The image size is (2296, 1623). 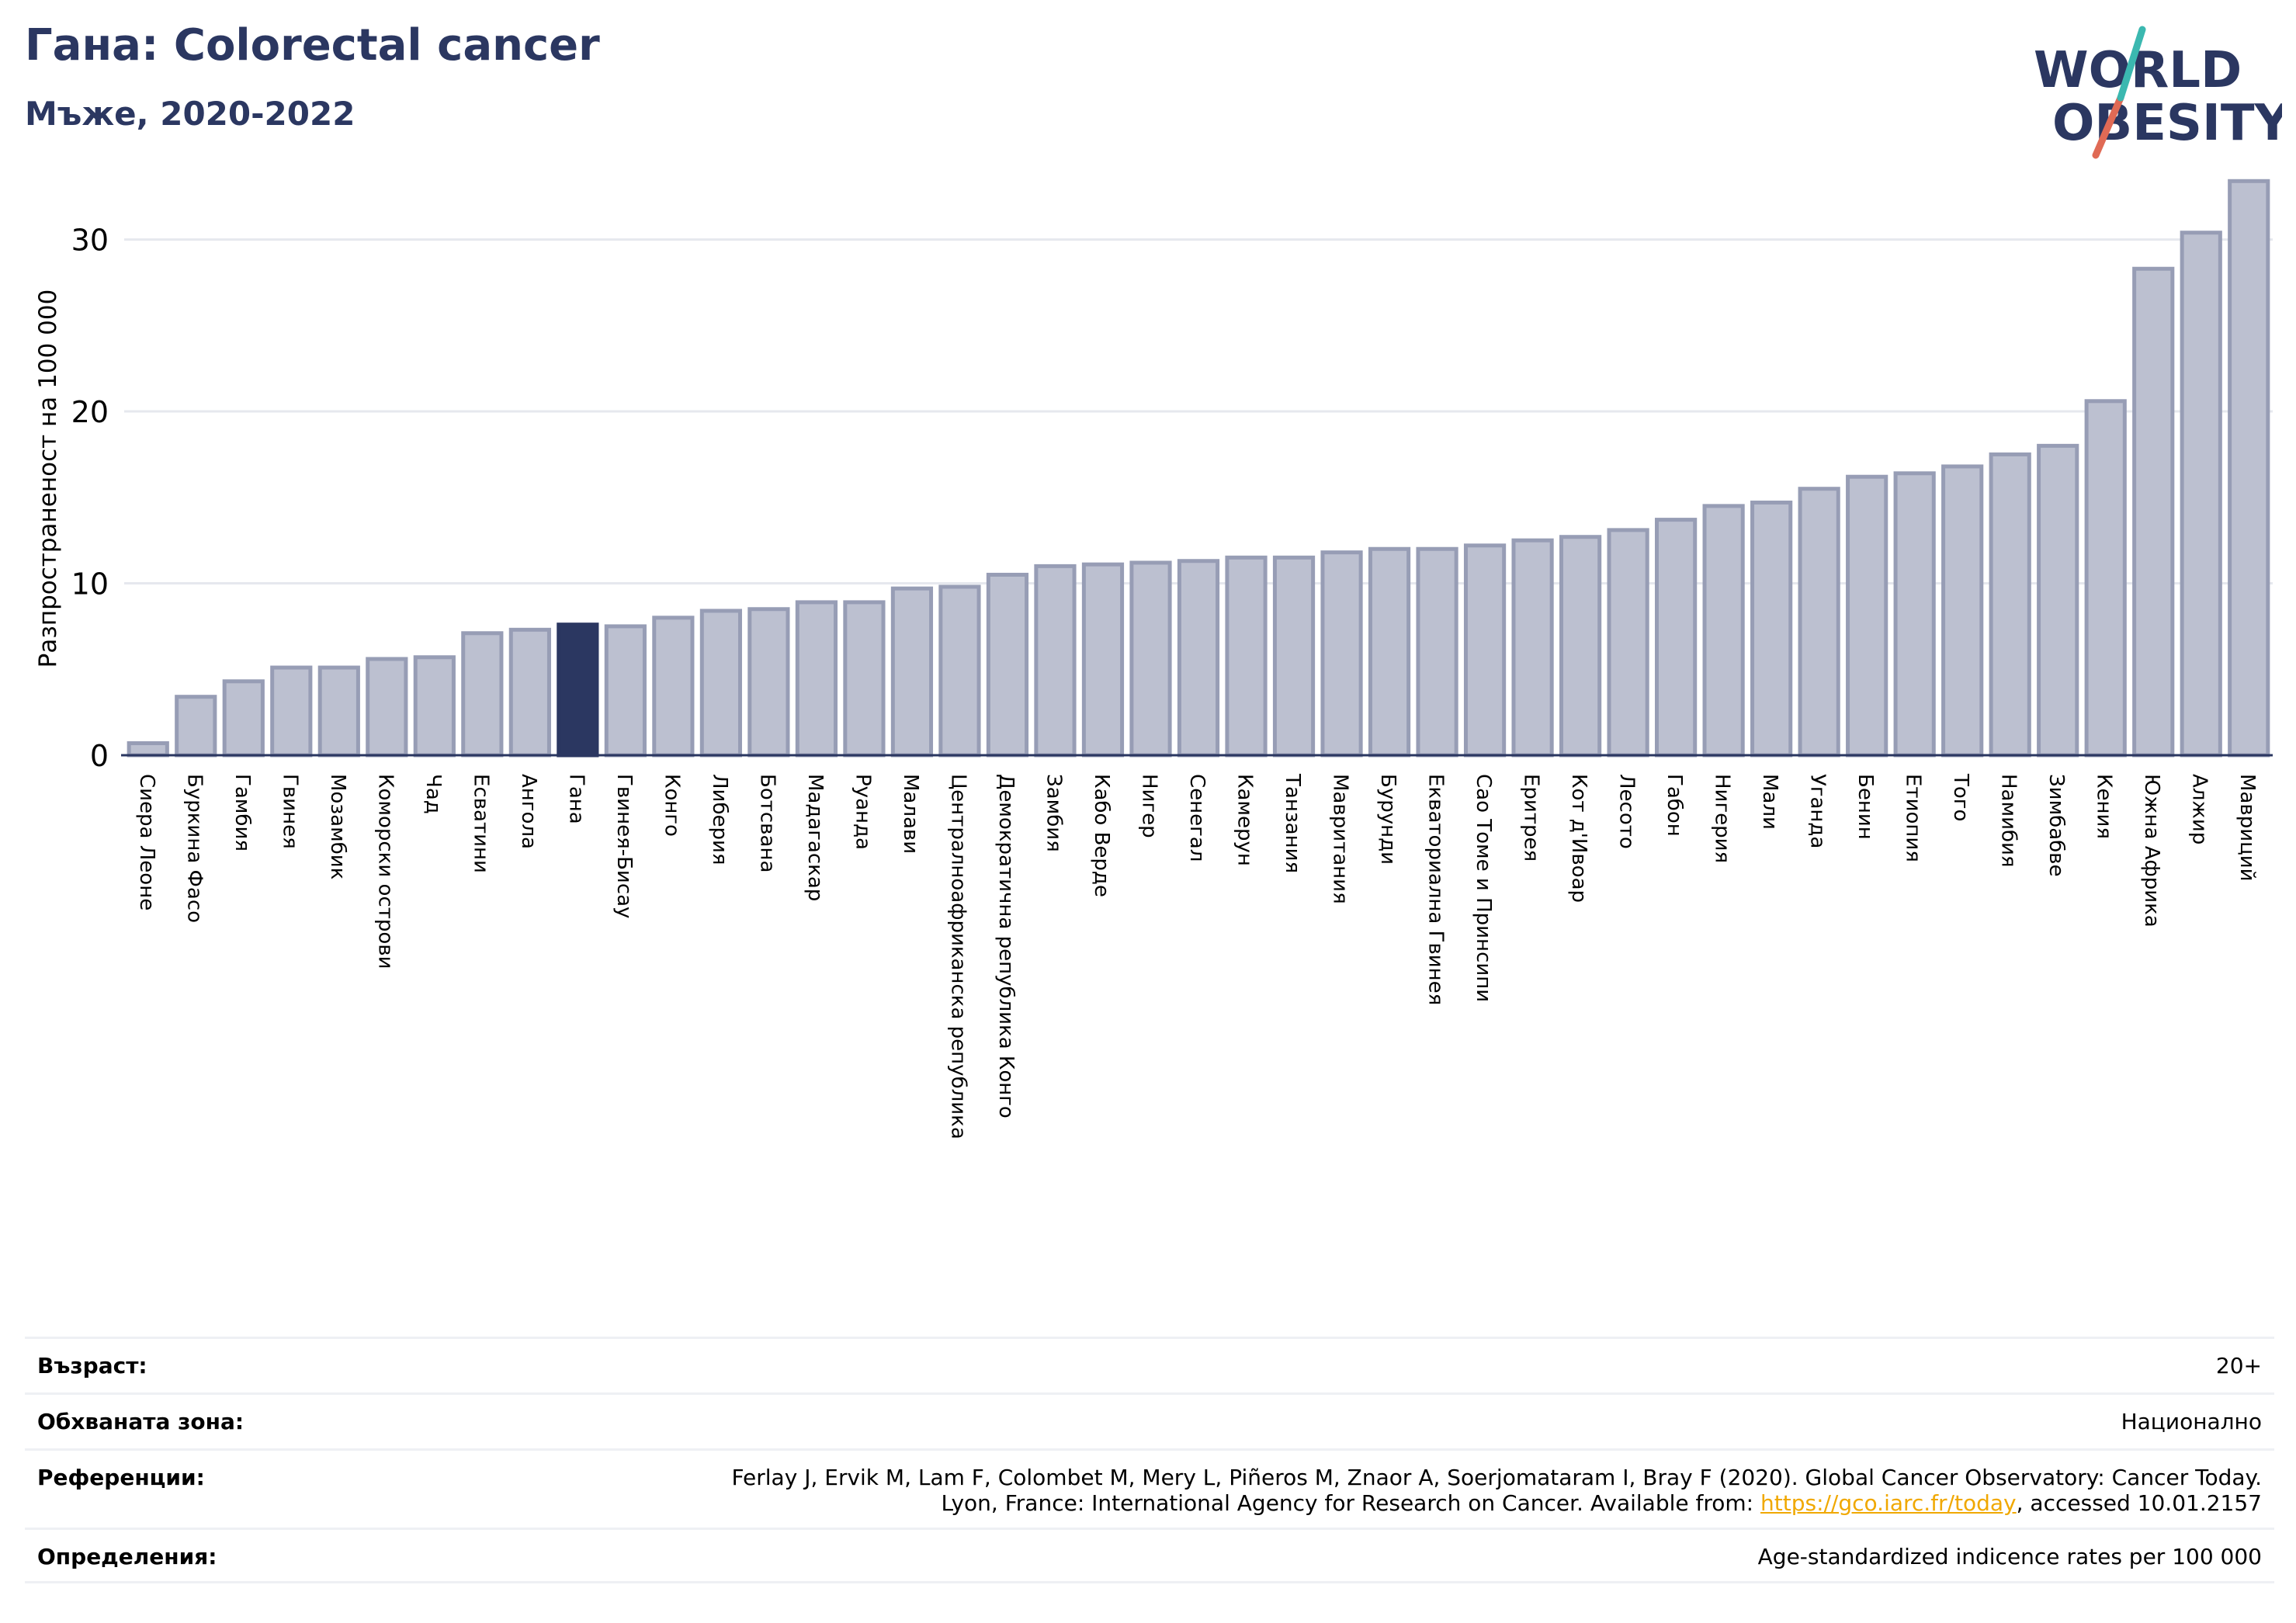 I want to click on x-tick-label: Лесото, so click(x=1627, y=811).